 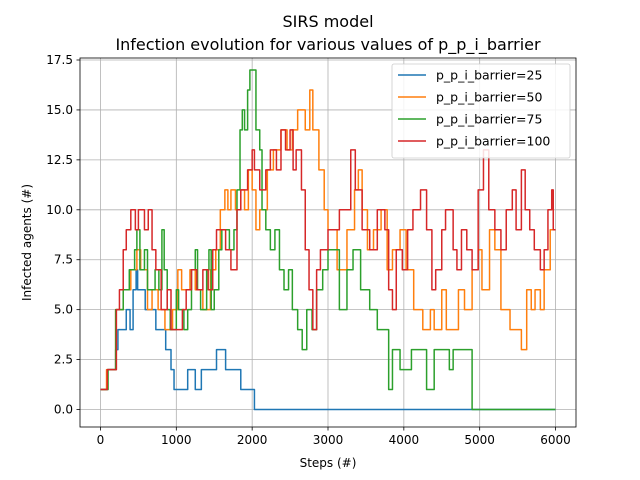 What do you see at coordinates (101, 440) in the screenshot?
I see `x-tick-label: 0` at bounding box center [101, 440].